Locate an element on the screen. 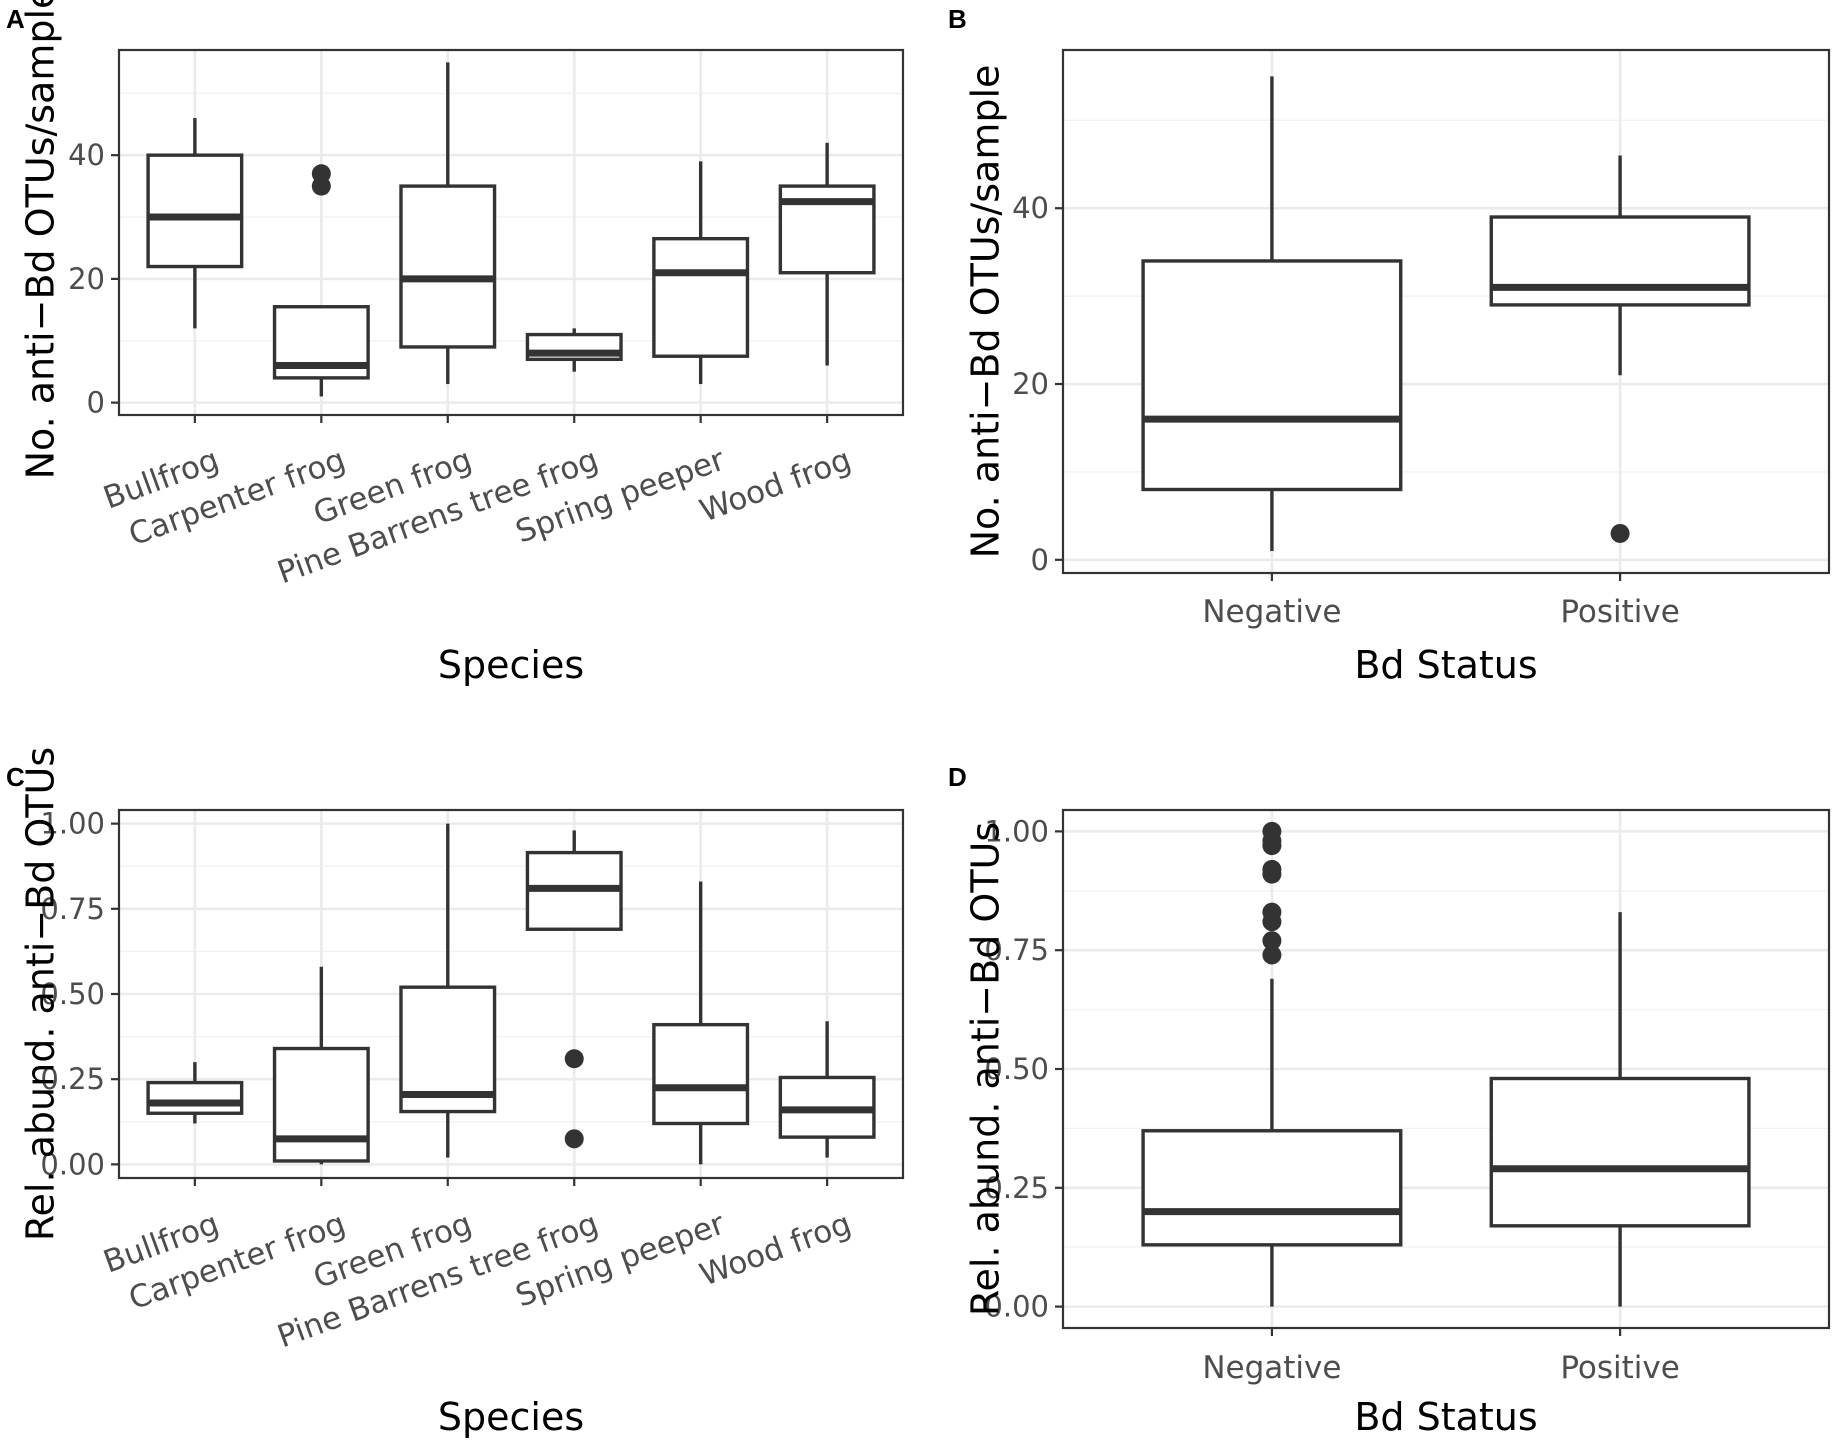  panel-label: C is located at coordinates (15, 777).